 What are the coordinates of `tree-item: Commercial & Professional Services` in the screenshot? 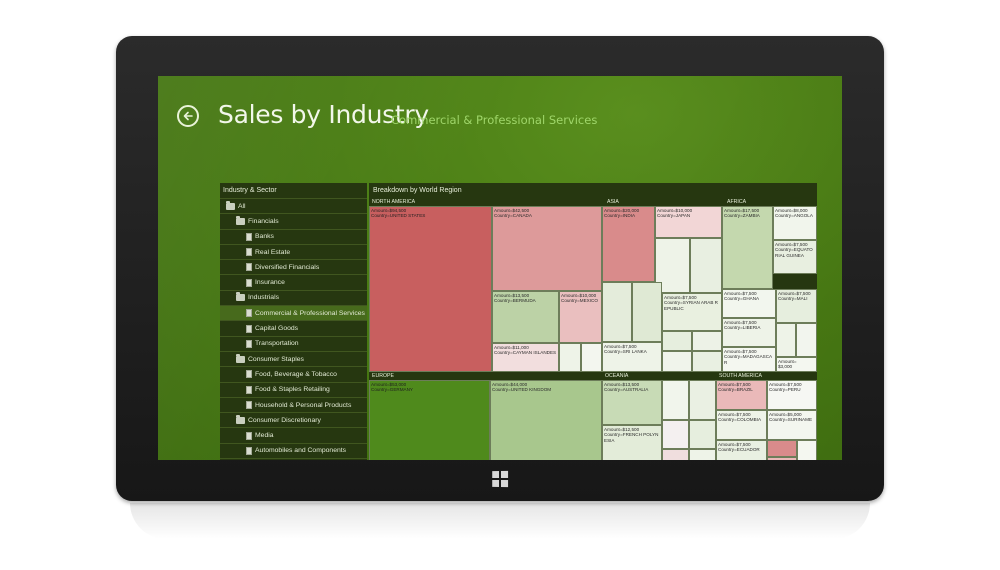 It's located at (293, 313).